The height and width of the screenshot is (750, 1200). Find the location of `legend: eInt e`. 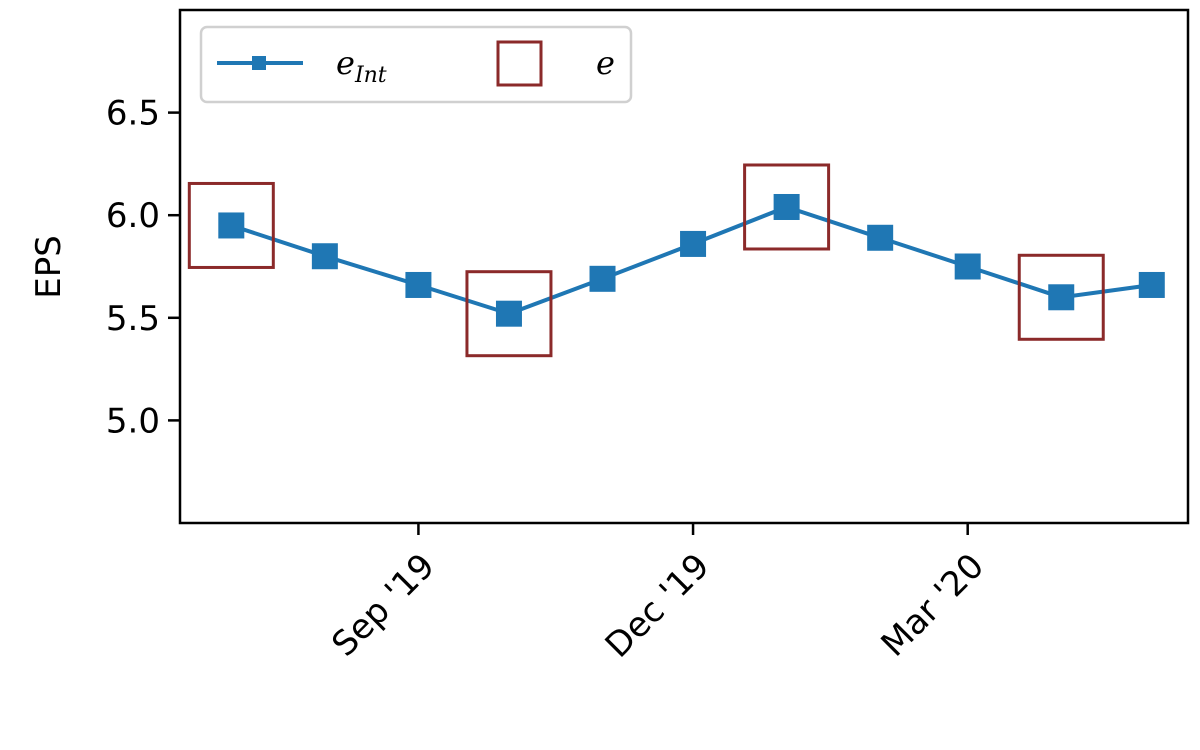

legend: eInt e is located at coordinates (416, 64).